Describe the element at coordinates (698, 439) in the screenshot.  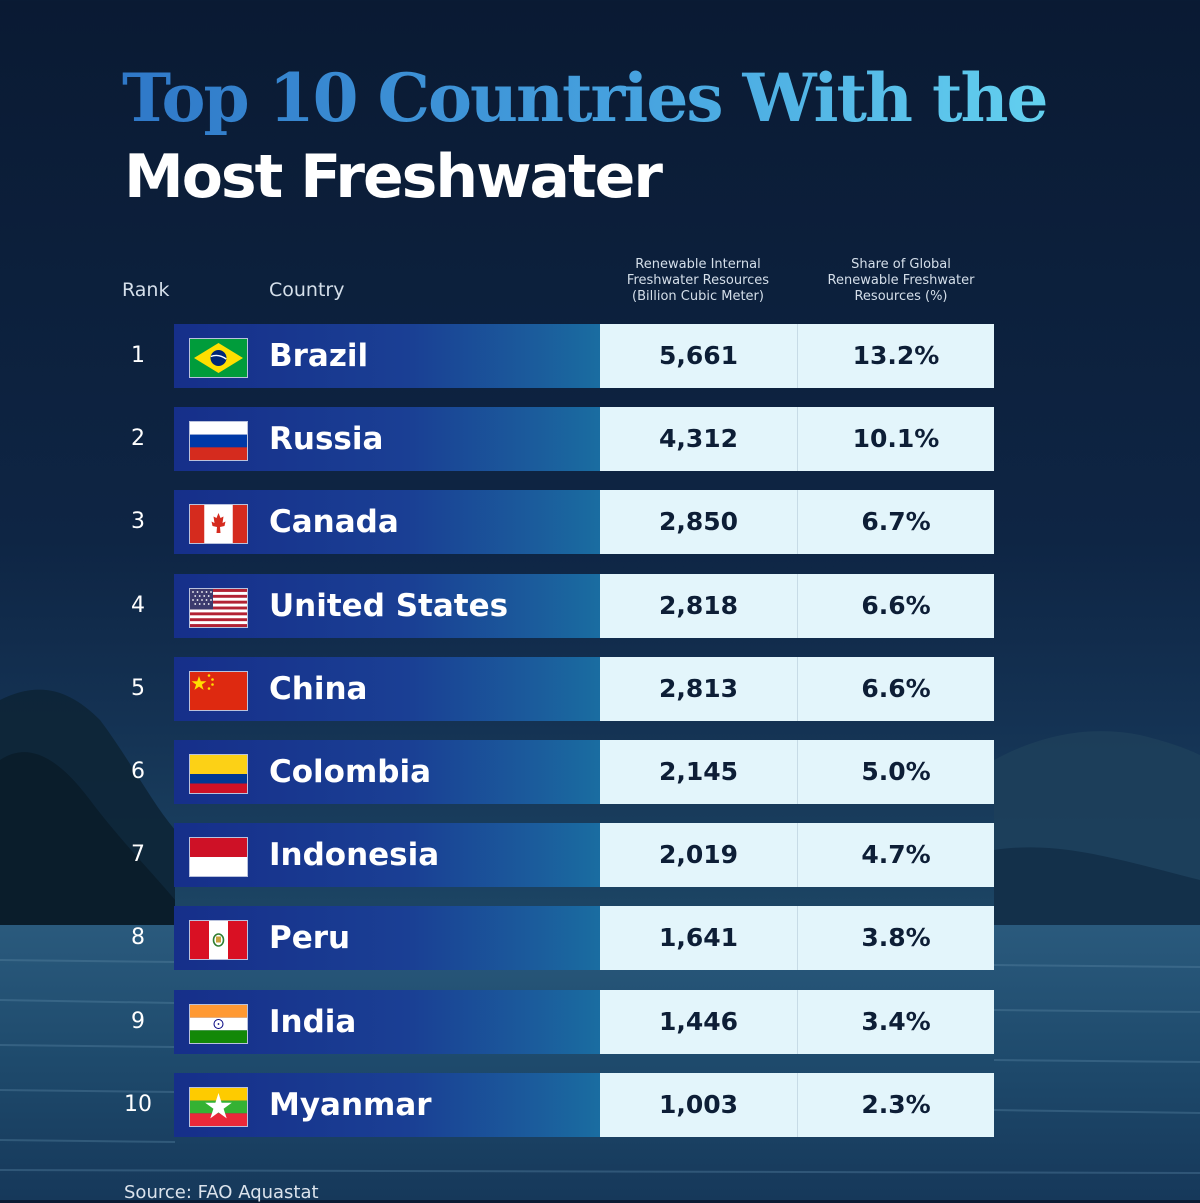
I see `resources-cell: 4,312` at that location.